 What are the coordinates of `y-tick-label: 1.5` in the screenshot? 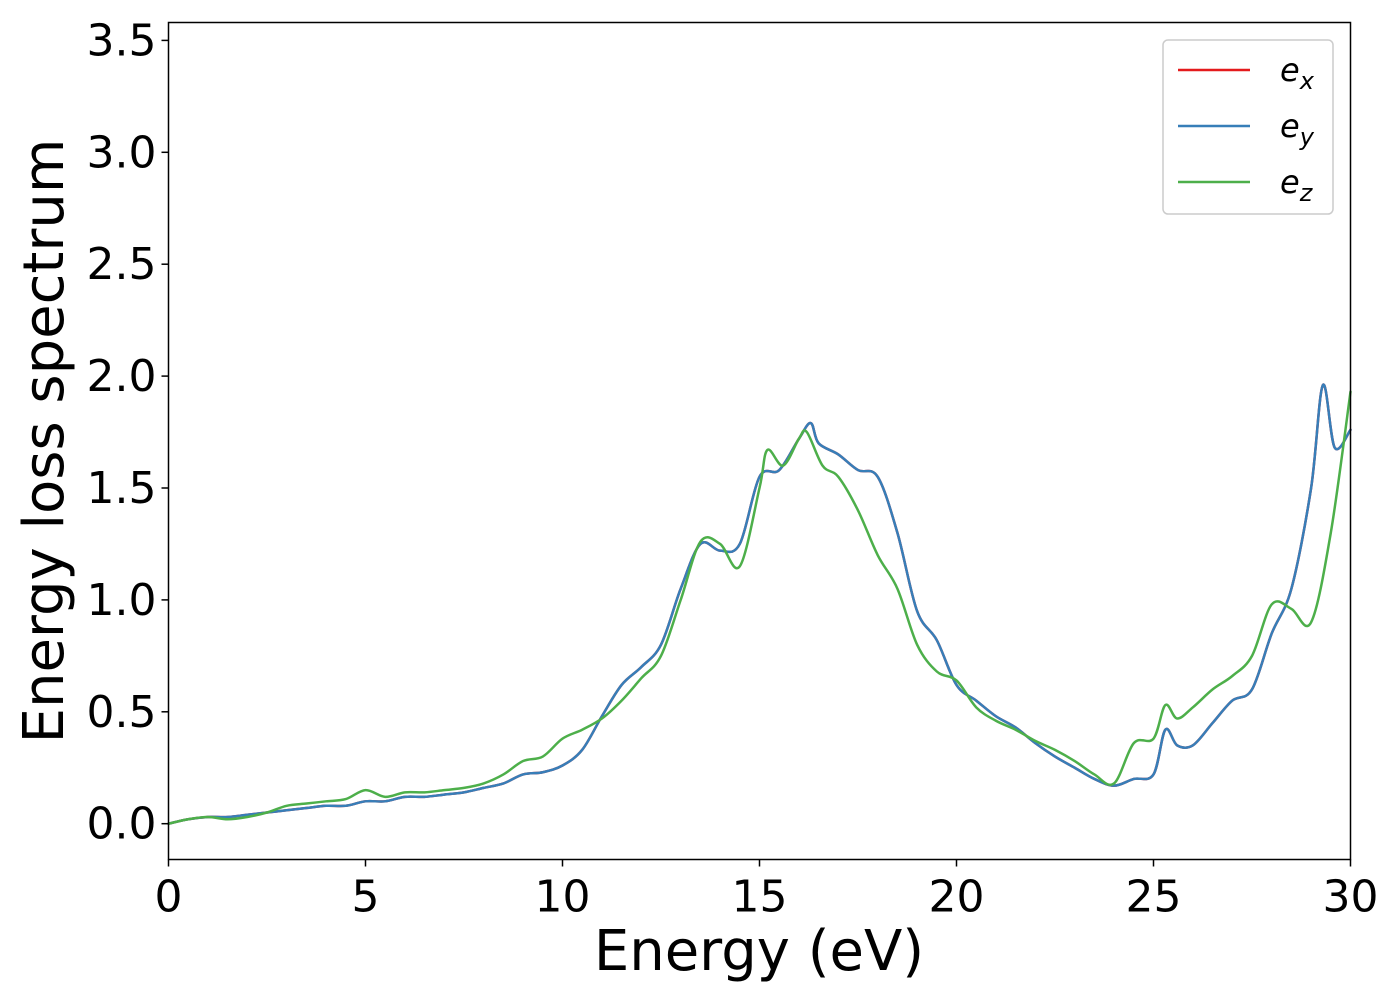 It's located at (122, 488).